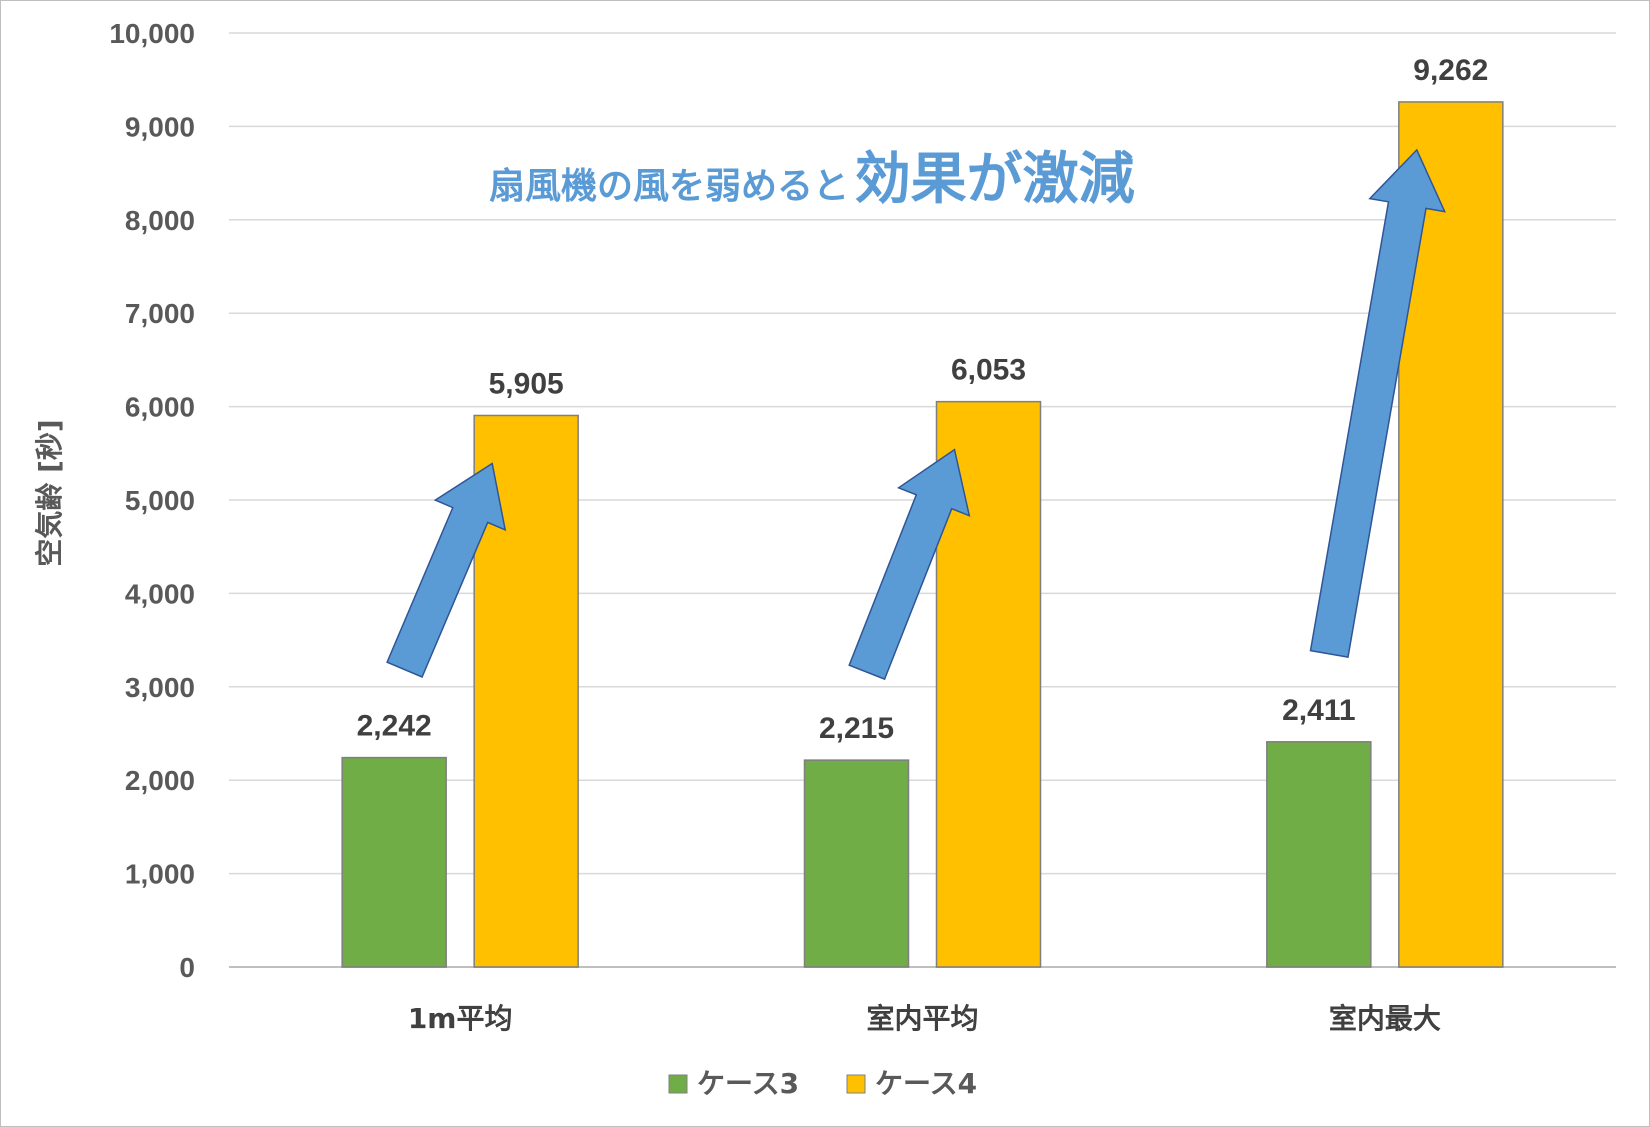 This screenshot has width=1650, height=1127. What do you see at coordinates (152, 33) in the screenshot?
I see `y-tick-label: 10,000` at bounding box center [152, 33].